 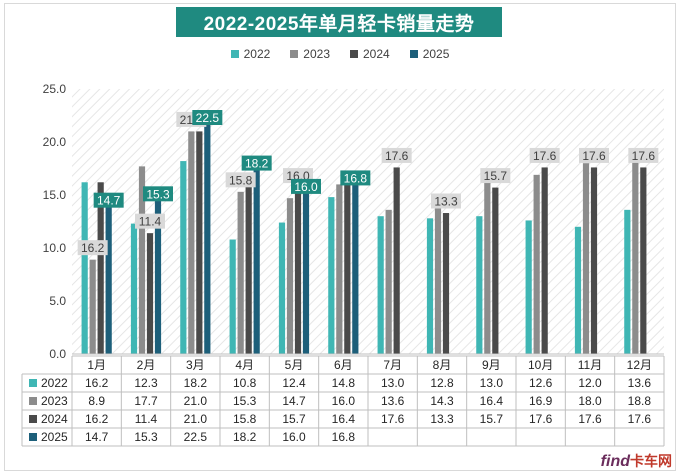 What do you see at coordinates (540, 365) in the screenshot?
I see `x-tick-label: 10月` at bounding box center [540, 365].